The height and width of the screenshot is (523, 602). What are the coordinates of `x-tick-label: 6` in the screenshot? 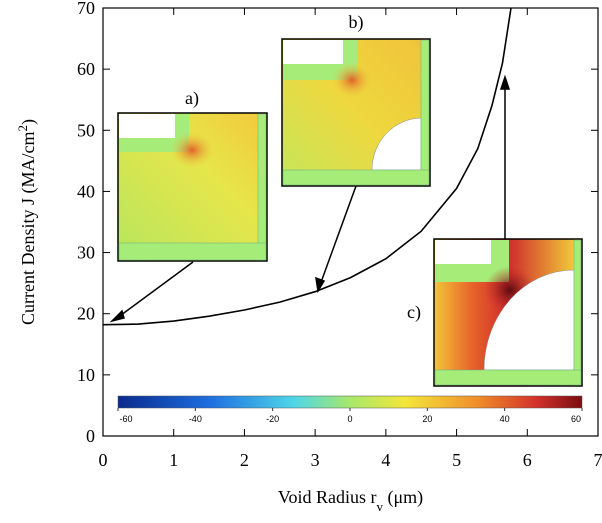 It's located at (527, 460).